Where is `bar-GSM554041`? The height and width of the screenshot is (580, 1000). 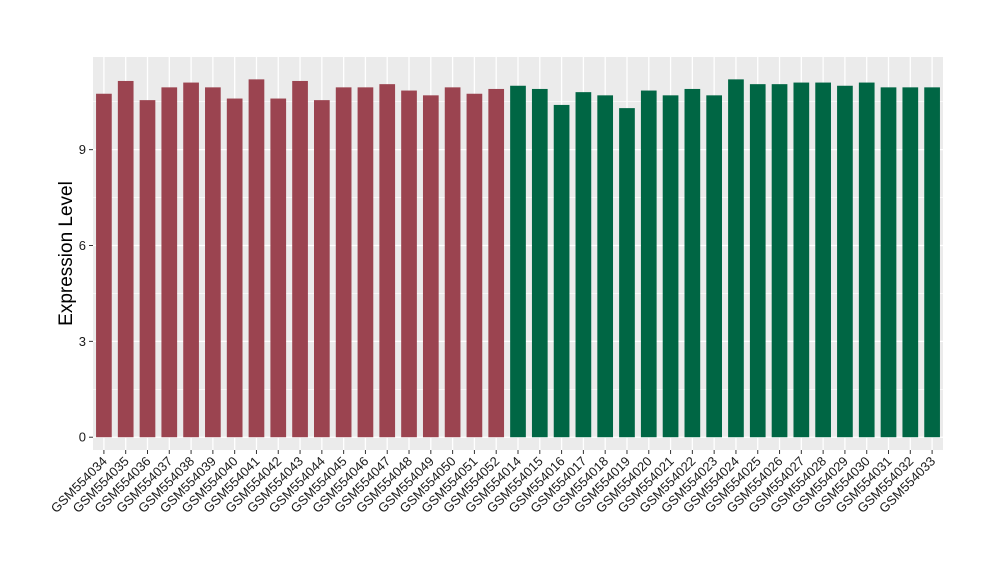 bar-GSM554041 is located at coordinates (256, 258).